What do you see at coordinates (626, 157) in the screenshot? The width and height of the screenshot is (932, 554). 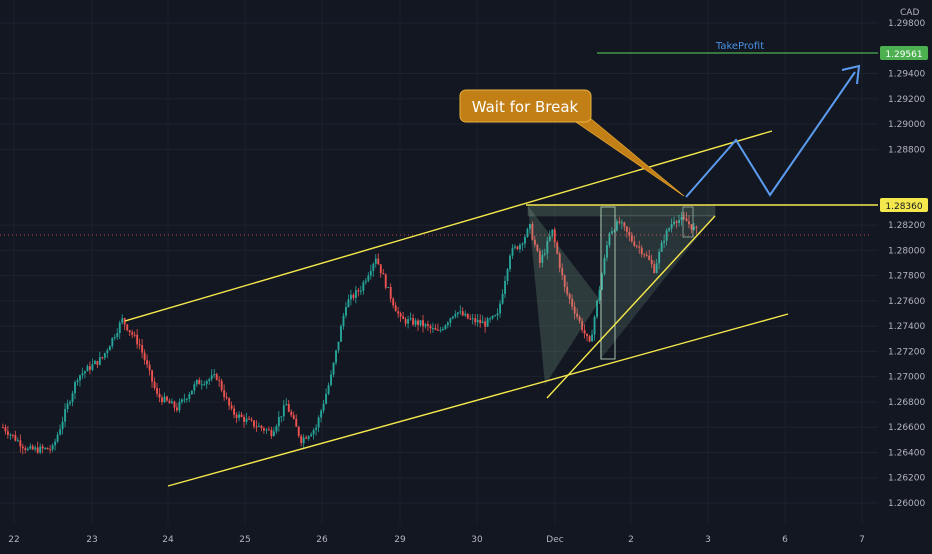 I see `callout-pointer` at bounding box center [626, 157].